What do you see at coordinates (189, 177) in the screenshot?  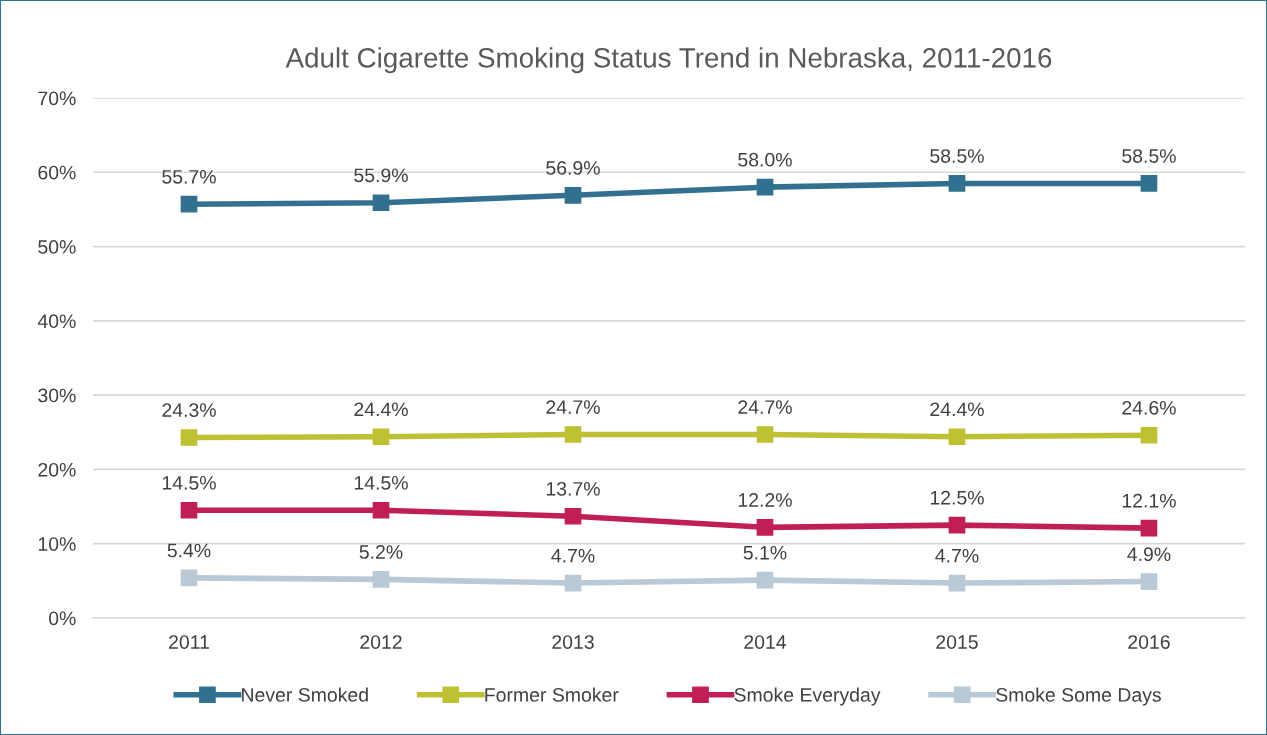 I see `data-label: 55.7%` at bounding box center [189, 177].